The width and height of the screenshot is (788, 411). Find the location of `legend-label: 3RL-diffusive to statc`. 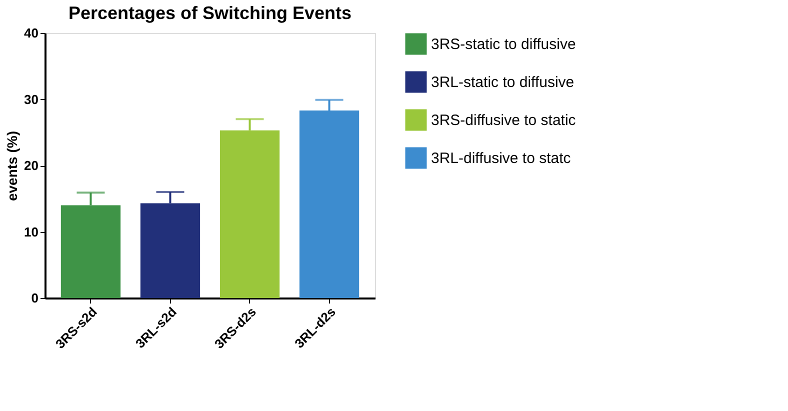

legend-label: 3RL-diffusive to statc is located at coordinates (501, 158).